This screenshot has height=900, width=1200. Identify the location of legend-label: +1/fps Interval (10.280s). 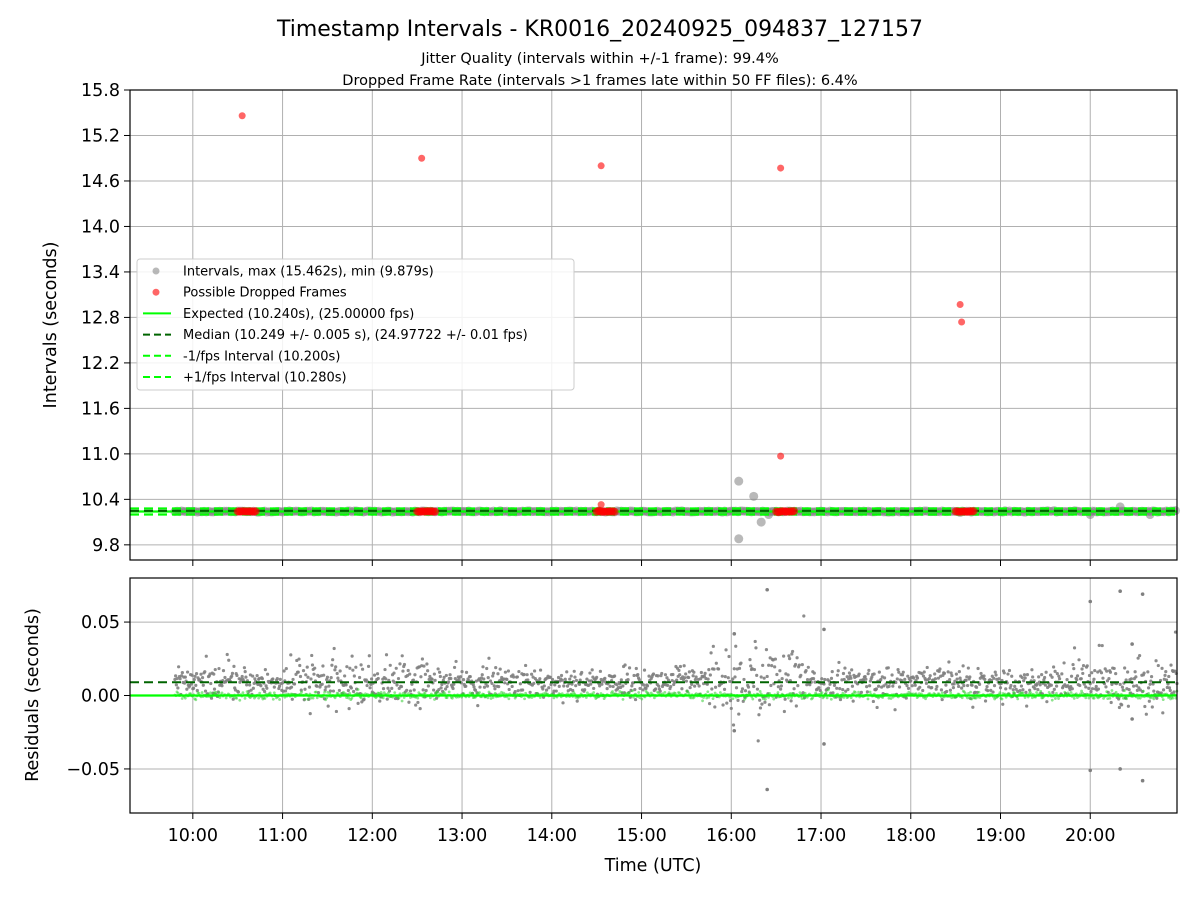
(265, 378).